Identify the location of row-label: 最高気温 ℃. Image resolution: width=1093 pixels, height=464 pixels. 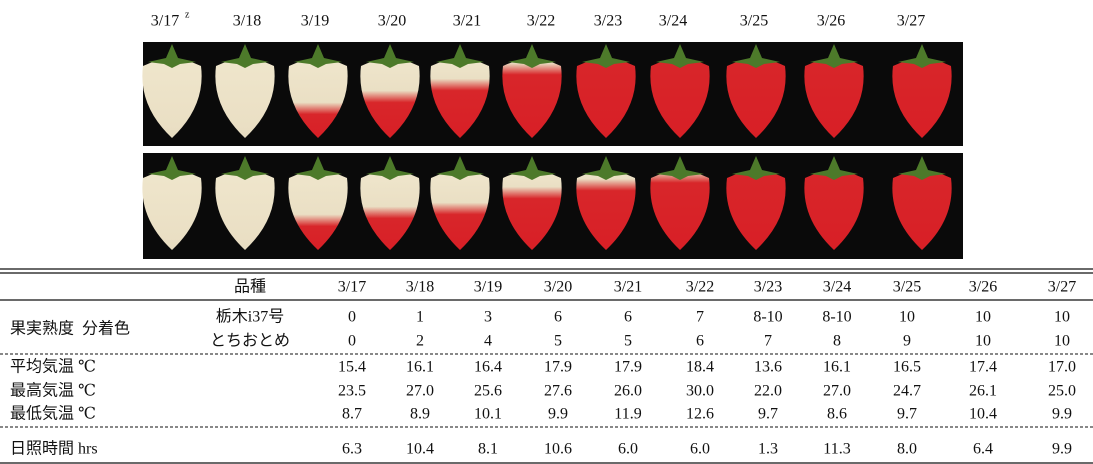
(53, 391).